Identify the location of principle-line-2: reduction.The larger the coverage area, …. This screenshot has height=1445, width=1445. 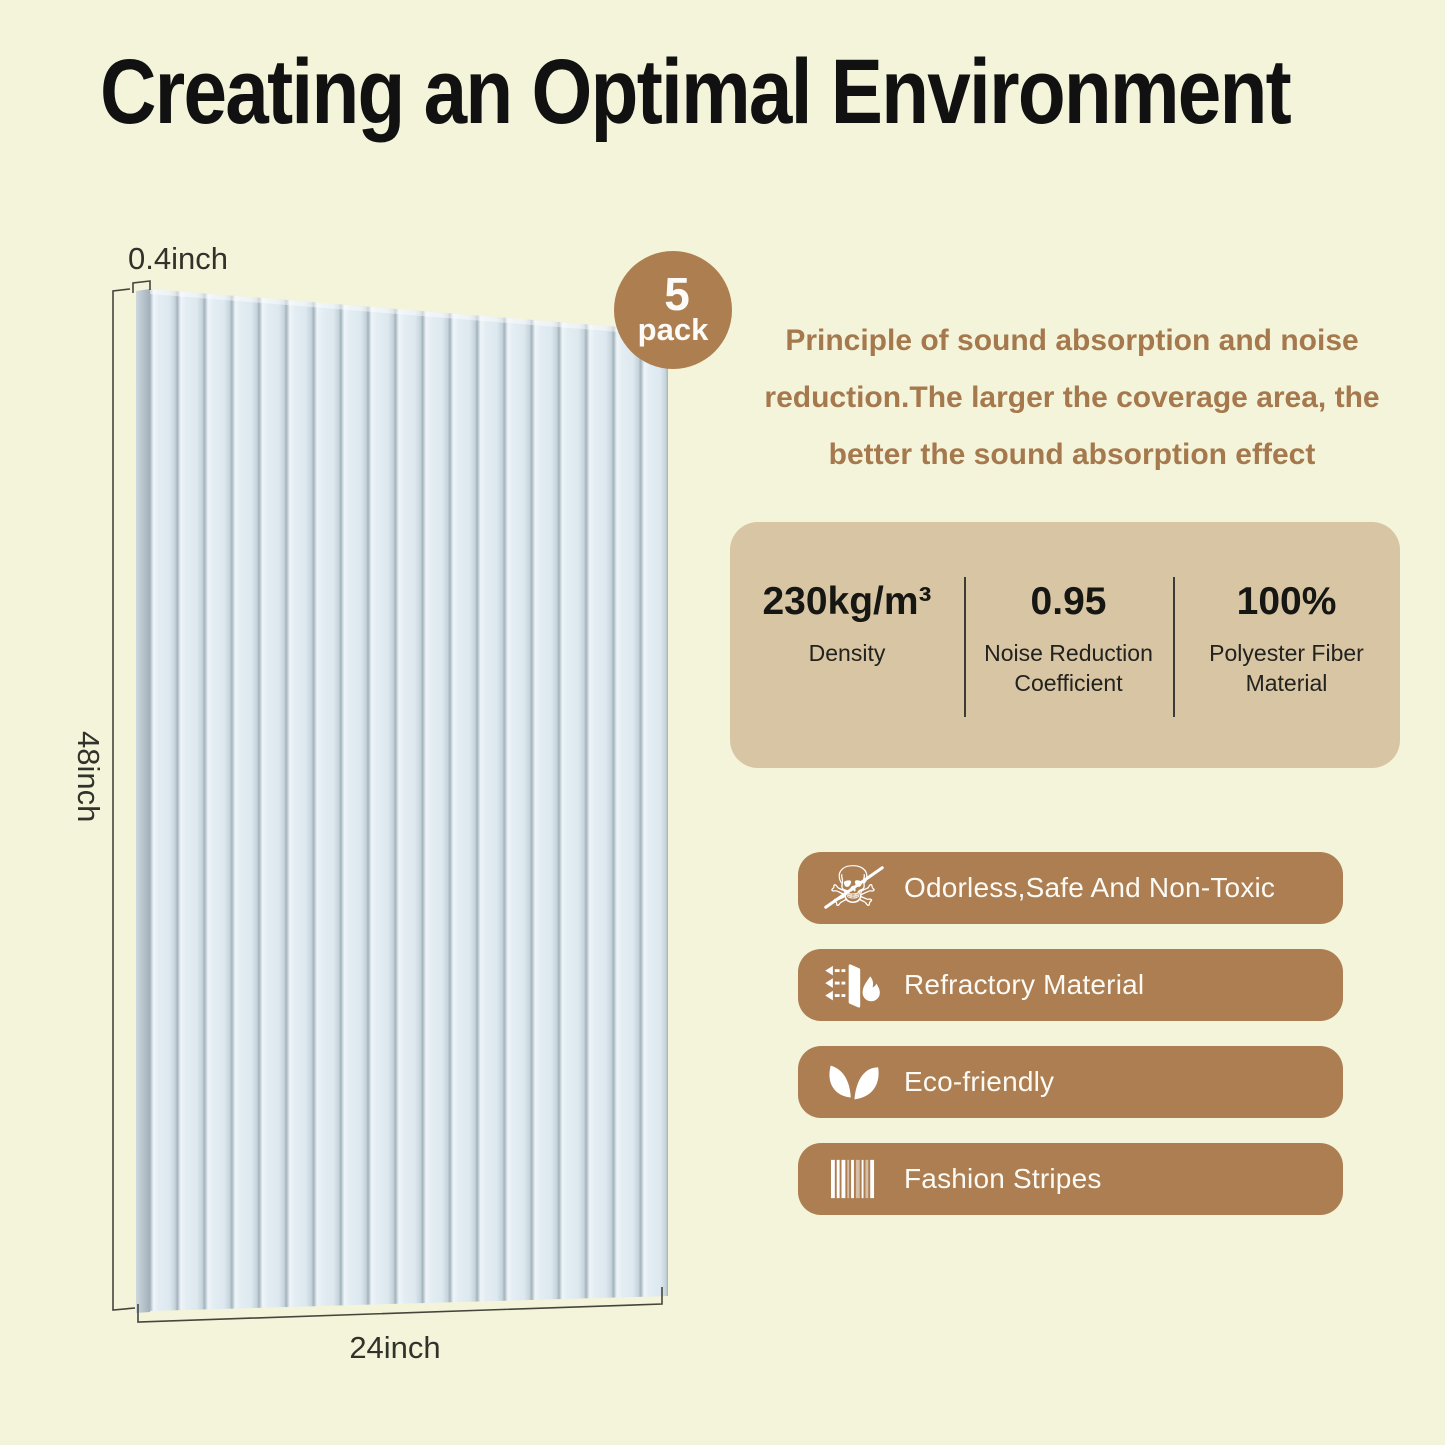
(1072, 397).